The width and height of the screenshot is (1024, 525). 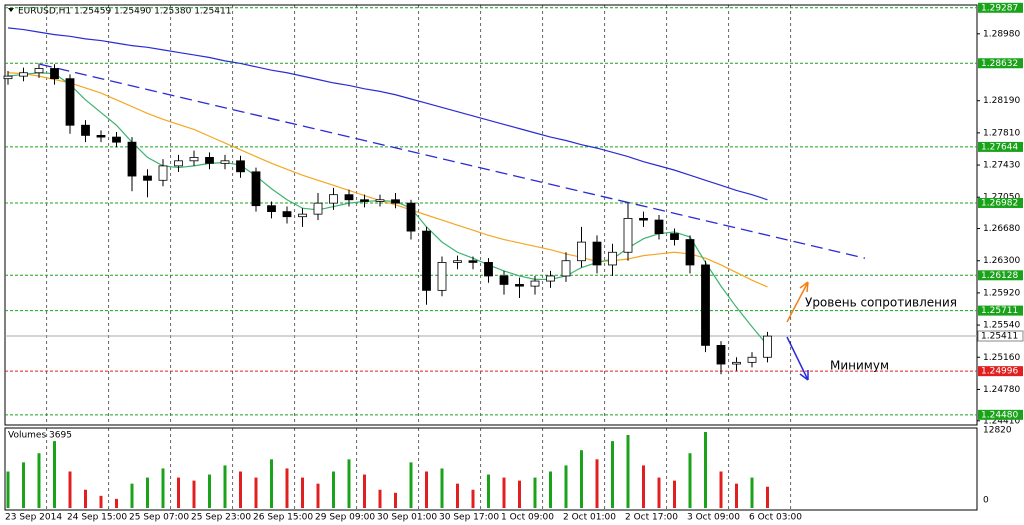 What do you see at coordinates (1001, 101) in the screenshot?
I see `y-tick-label: 1.28190` at bounding box center [1001, 101].